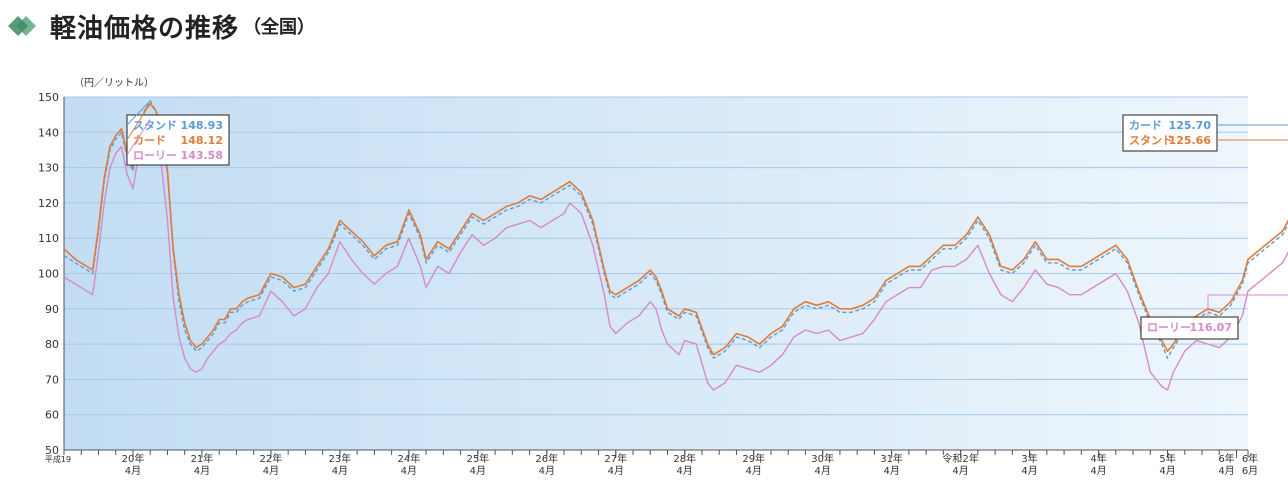 The height and width of the screenshot is (493, 1288). What do you see at coordinates (477, 458) in the screenshot?
I see `x-tick-label: 25年` at bounding box center [477, 458].